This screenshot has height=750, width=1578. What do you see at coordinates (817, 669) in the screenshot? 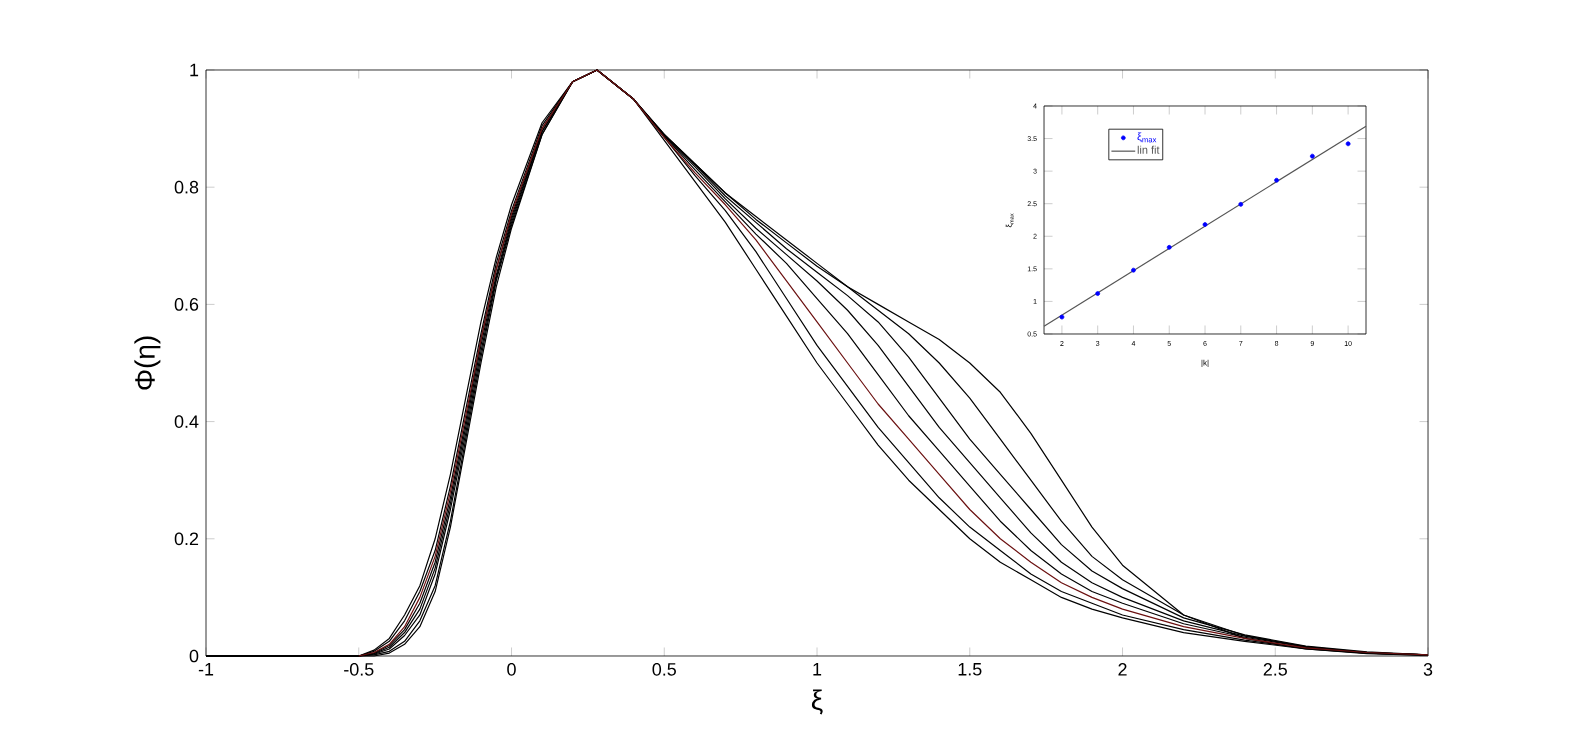
I see `x-tick-label: 1` at bounding box center [817, 669].